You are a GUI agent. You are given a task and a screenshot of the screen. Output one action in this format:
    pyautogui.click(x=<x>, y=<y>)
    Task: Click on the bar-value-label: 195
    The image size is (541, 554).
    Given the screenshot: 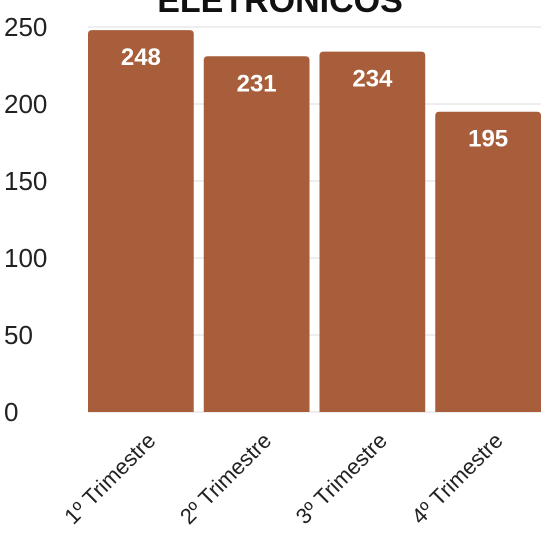 What is the action you would take?
    pyautogui.click(x=488, y=139)
    